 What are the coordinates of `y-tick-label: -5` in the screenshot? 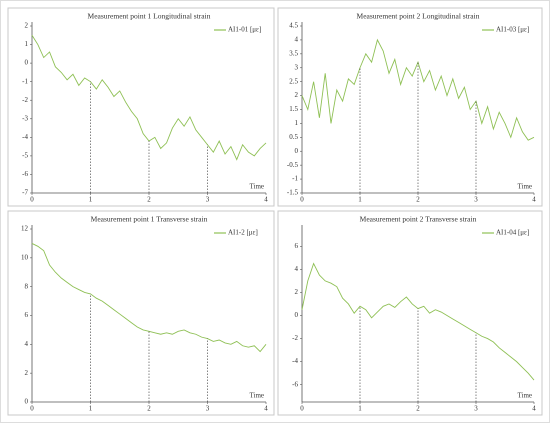 It's located at (25, 155).